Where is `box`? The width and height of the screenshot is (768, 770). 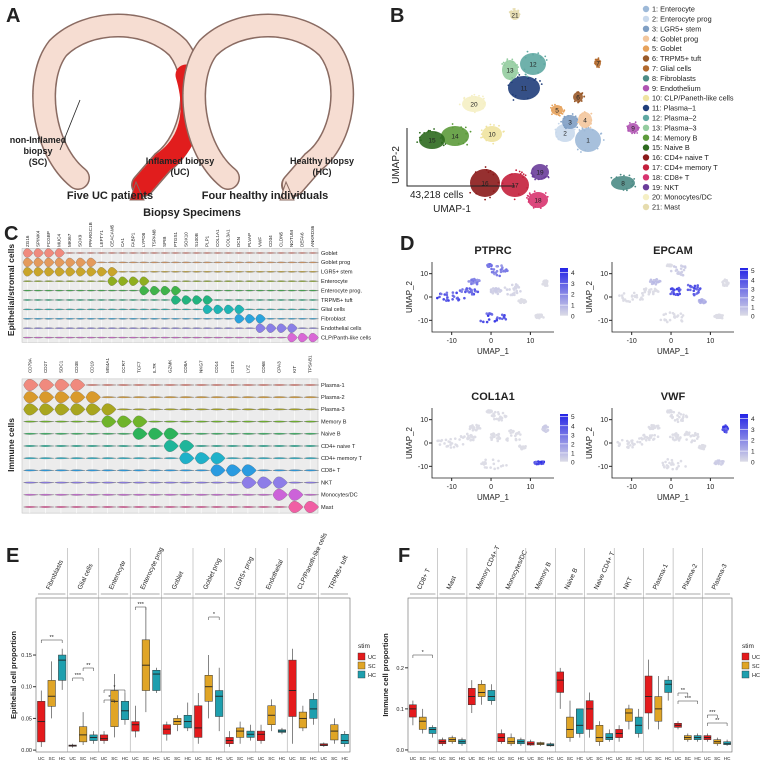
box is located at coordinates (648, 694).